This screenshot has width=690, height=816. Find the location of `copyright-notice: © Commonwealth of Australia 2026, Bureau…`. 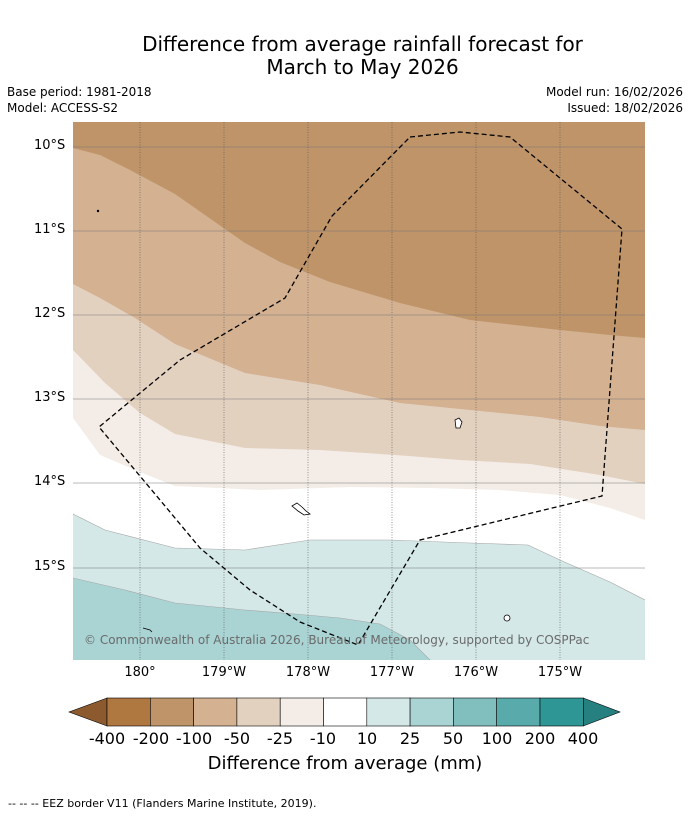

copyright-notice: © Commonwealth of Australia 2026, Bureau… is located at coordinates (337, 640).